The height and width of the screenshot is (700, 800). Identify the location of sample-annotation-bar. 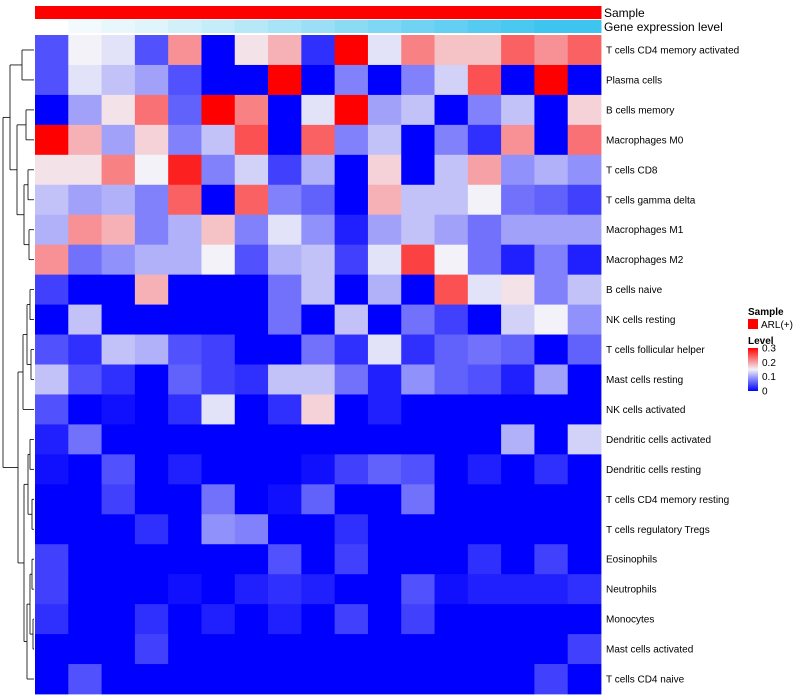
(318, 12).